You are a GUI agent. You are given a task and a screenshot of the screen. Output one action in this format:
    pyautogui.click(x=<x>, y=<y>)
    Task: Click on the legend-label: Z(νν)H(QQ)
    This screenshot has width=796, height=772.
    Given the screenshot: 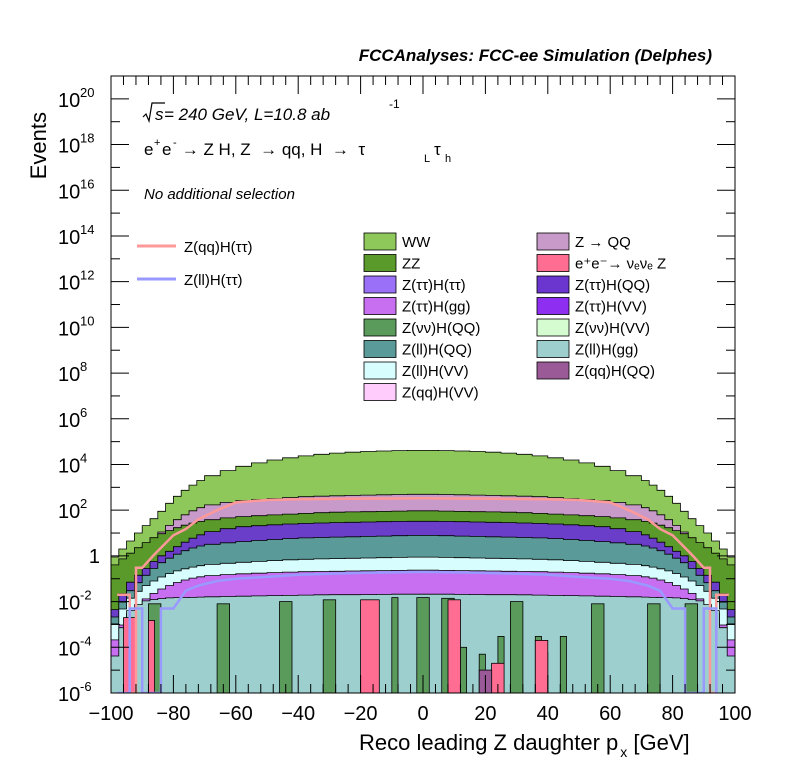 What is the action you would take?
    pyautogui.click(x=441, y=328)
    